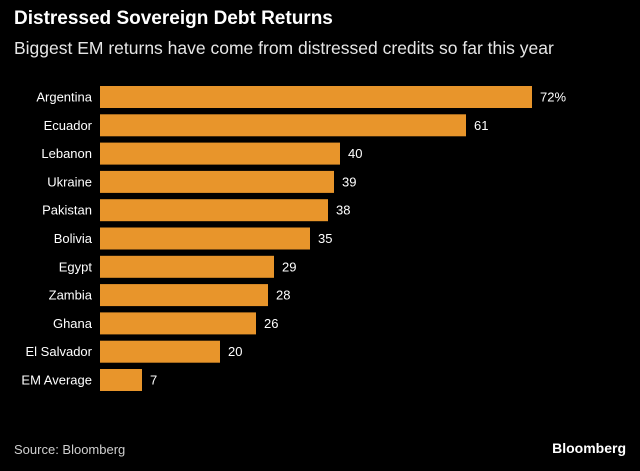 Image resolution: width=640 pixels, height=471 pixels. I want to click on category-label: Zambia, so click(71, 295).